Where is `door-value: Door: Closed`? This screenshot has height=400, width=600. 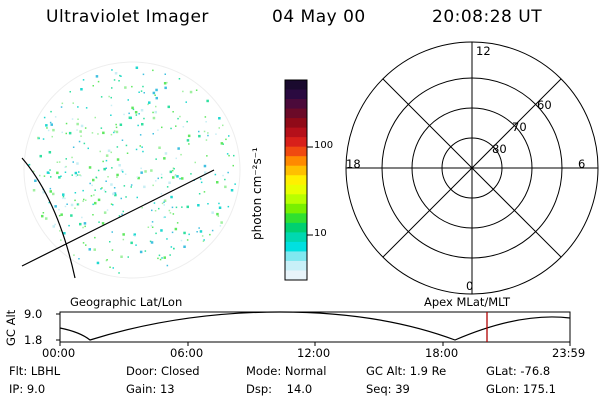
door-value: Door: Closed is located at coordinates (163, 371).